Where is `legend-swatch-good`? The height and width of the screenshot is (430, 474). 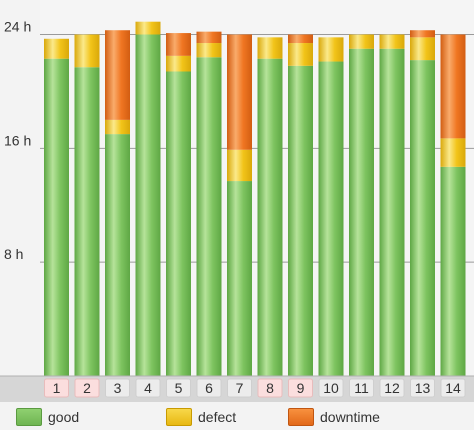 legend-swatch-good is located at coordinates (29, 417).